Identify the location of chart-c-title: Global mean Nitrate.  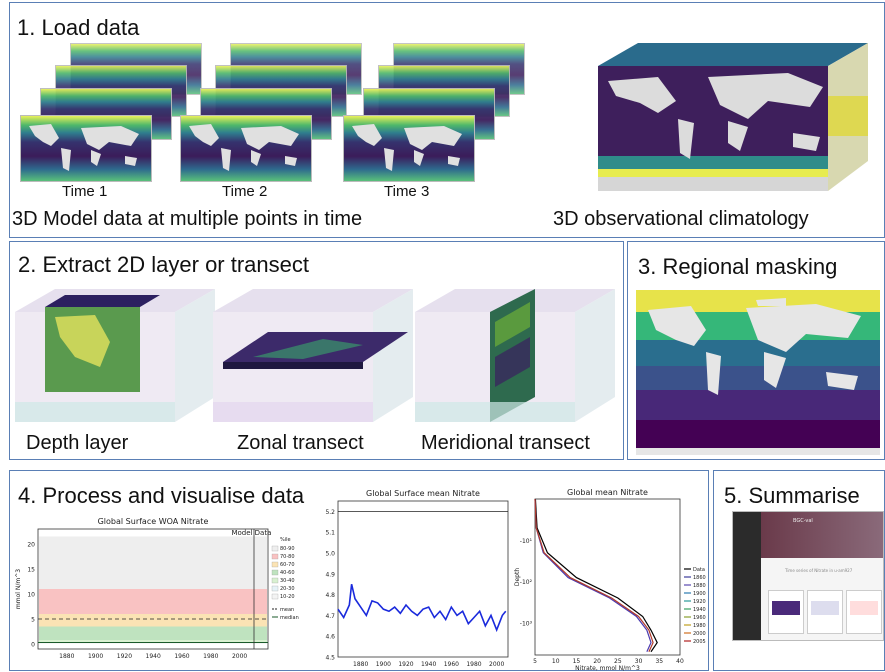
(607, 492).